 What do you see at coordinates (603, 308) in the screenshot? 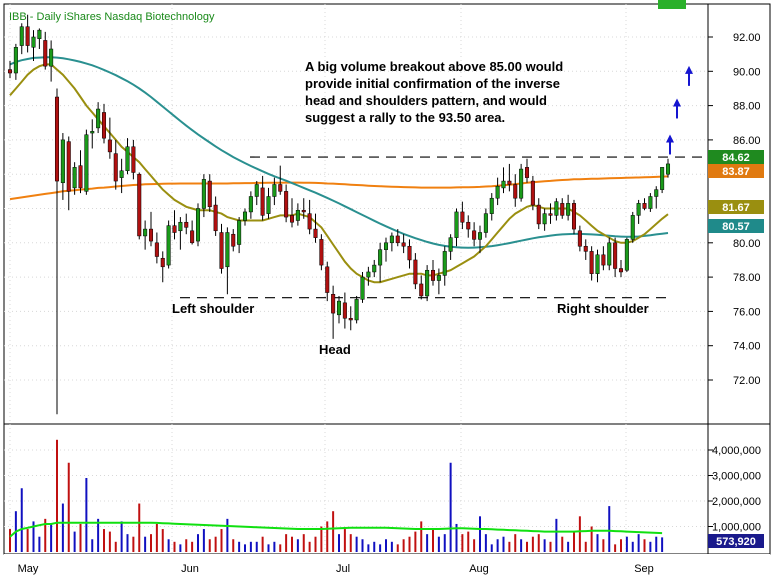
I see `right-shoulder-label: Right shoulder` at bounding box center [603, 308].